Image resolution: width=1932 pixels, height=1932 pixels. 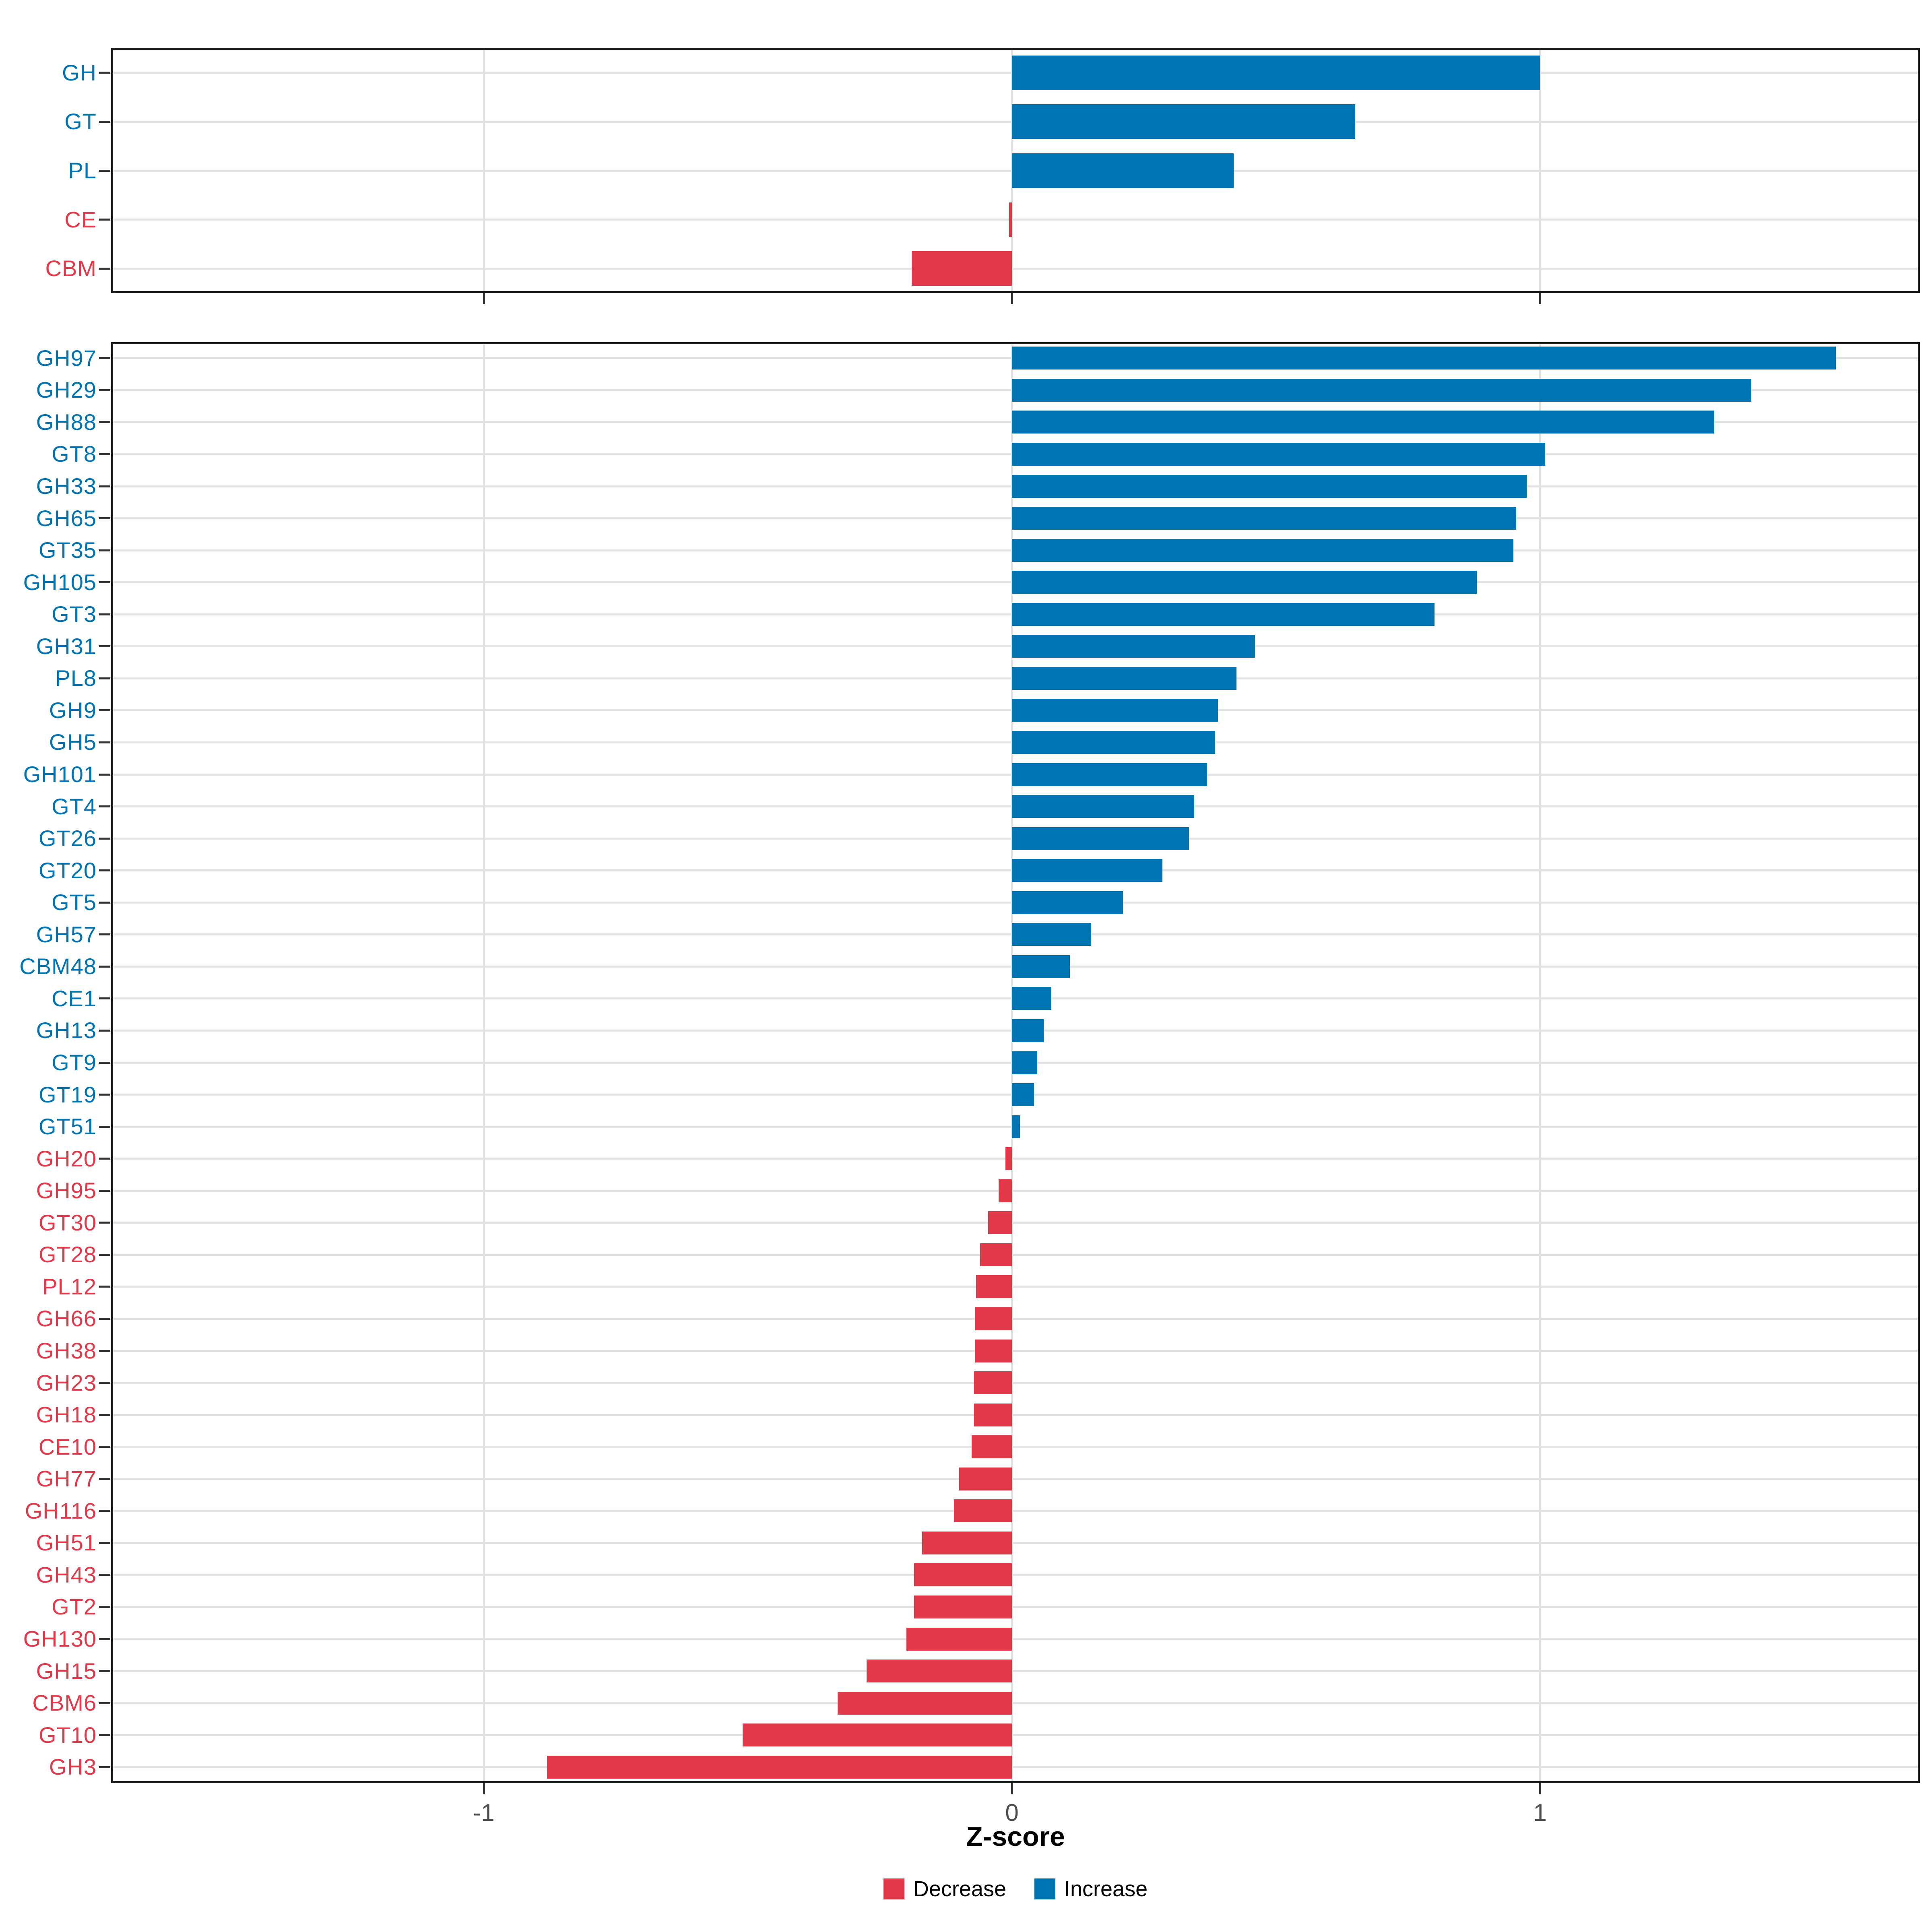 What do you see at coordinates (66, 1318) in the screenshot?
I see `category-label-GH66: GH66` at bounding box center [66, 1318].